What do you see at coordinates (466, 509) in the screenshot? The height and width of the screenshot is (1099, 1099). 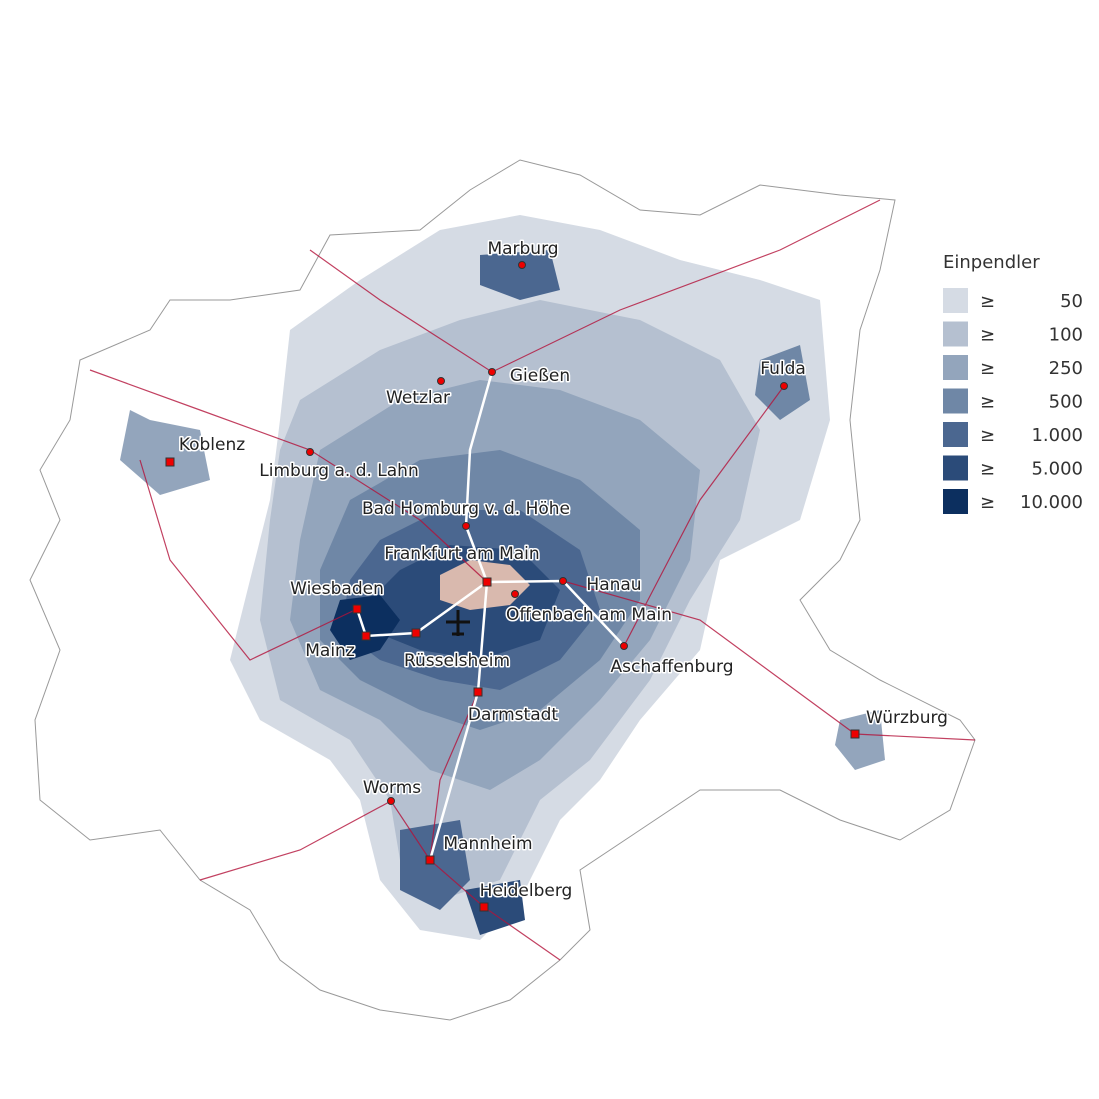 I see `city-label: Bad Homburg v. d. Höhe` at bounding box center [466, 509].